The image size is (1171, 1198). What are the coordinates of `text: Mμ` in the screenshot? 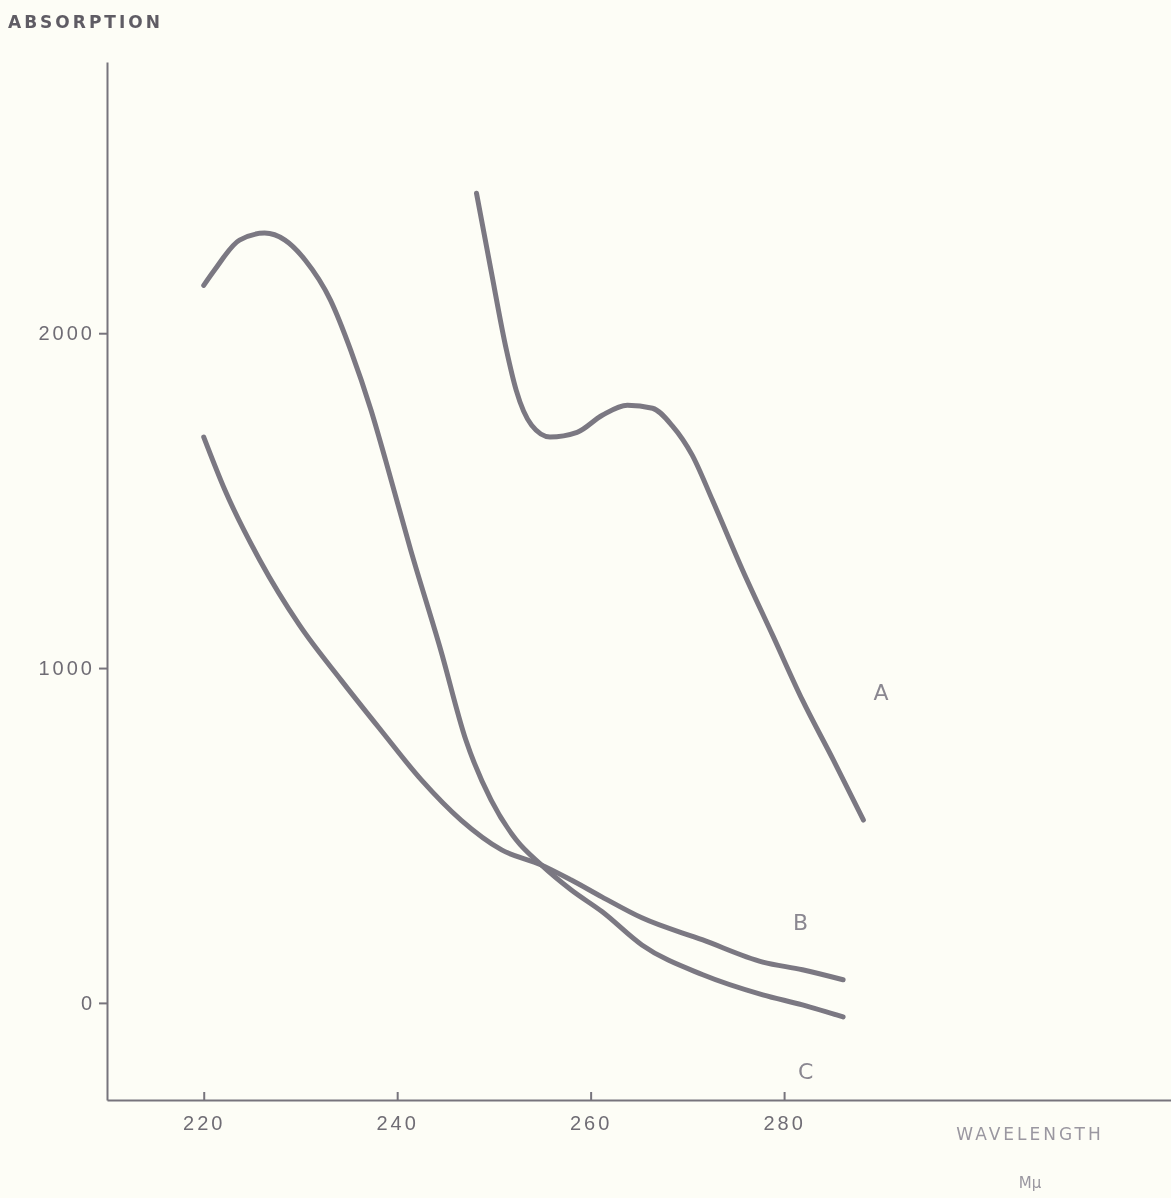 It's located at (1030, 1183).